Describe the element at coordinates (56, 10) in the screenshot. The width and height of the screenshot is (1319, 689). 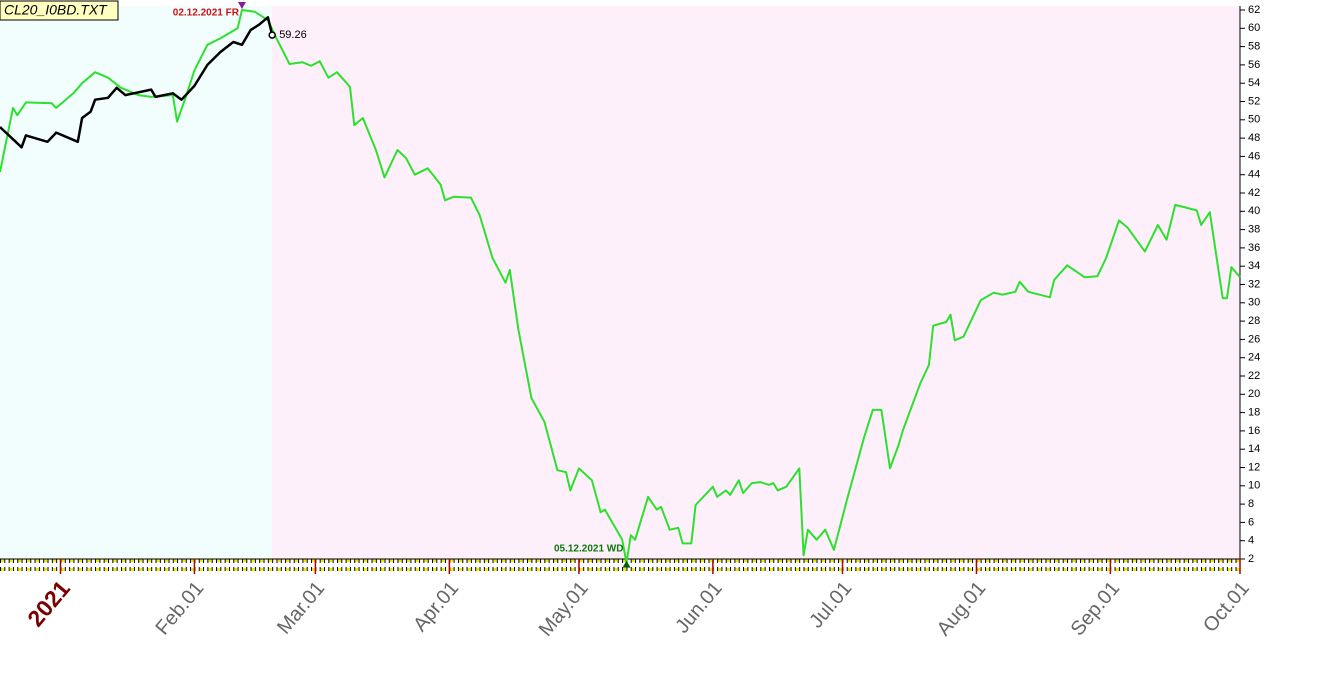
I see `chart-title: CL20_I0BD.TXT` at that location.